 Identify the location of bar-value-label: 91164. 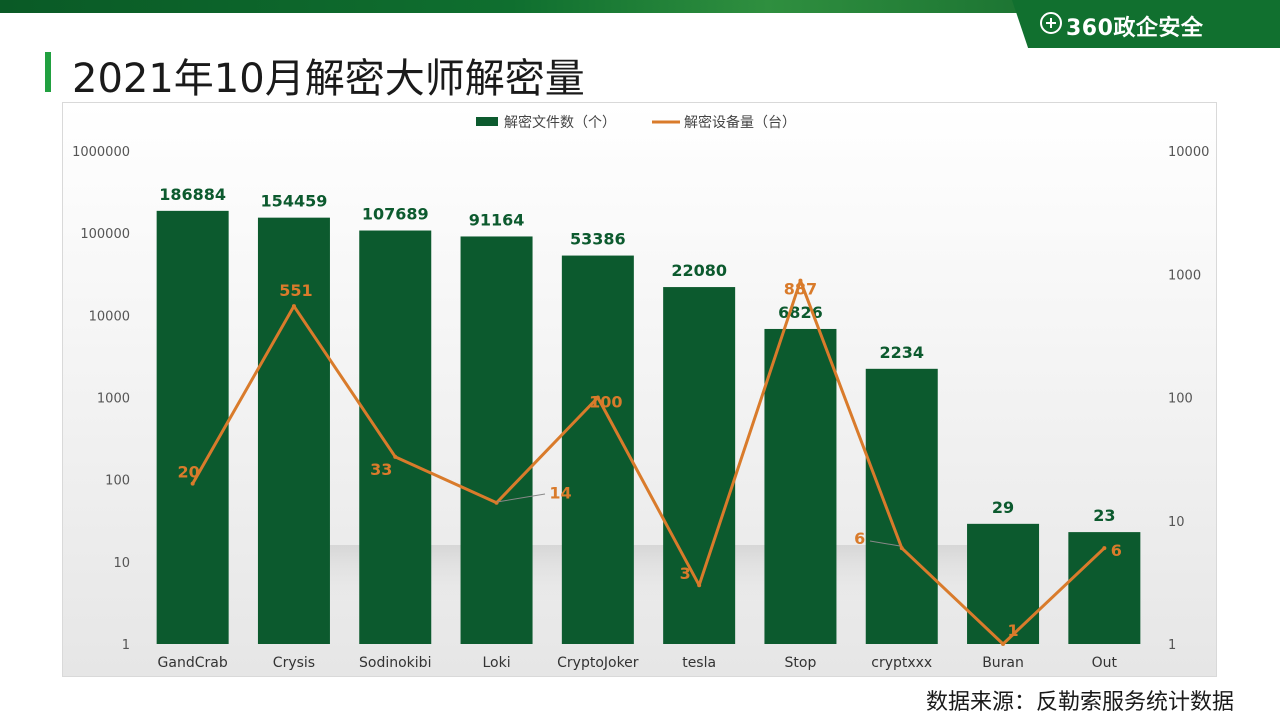
(497, 219).